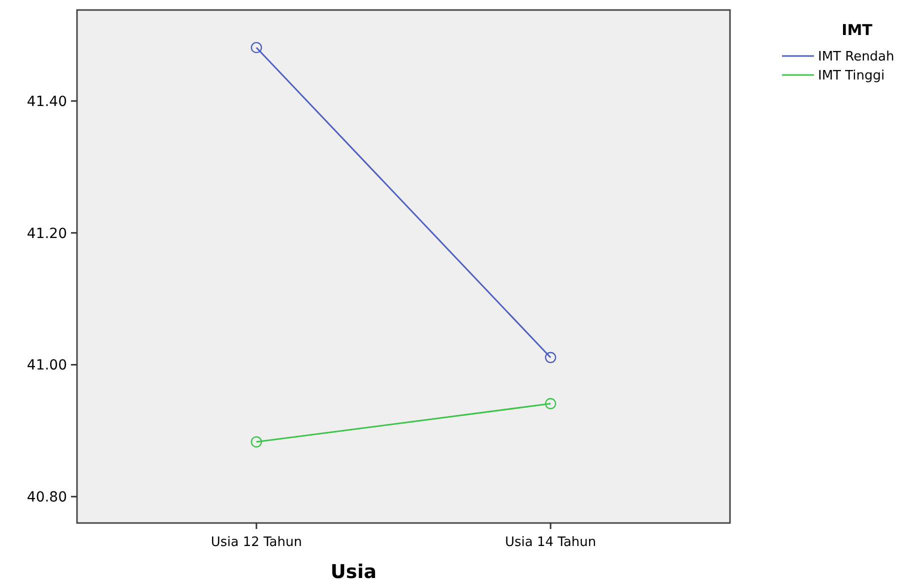  Describe the element at coordinates (858, 30) in the screenshot. I see `legend-title: IMT` at that location.